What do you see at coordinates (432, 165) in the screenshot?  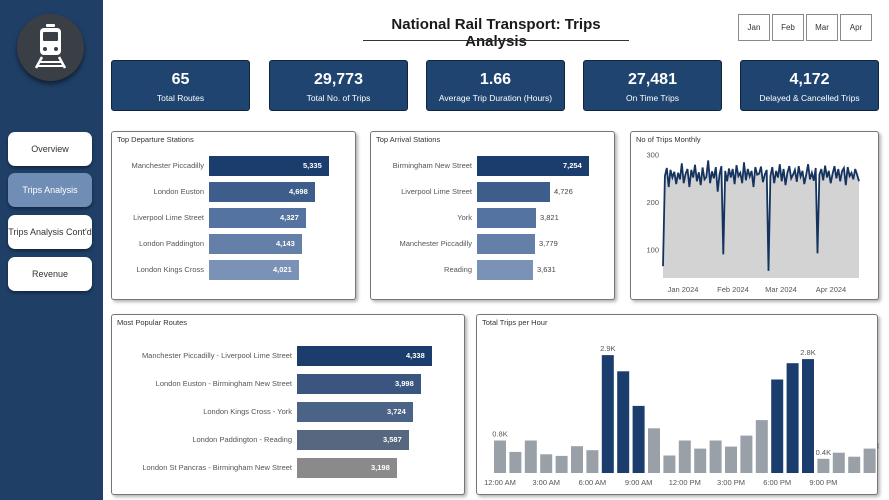 I see `bar-category-label: Birmingham New Street` at bounding box center [432, 165].